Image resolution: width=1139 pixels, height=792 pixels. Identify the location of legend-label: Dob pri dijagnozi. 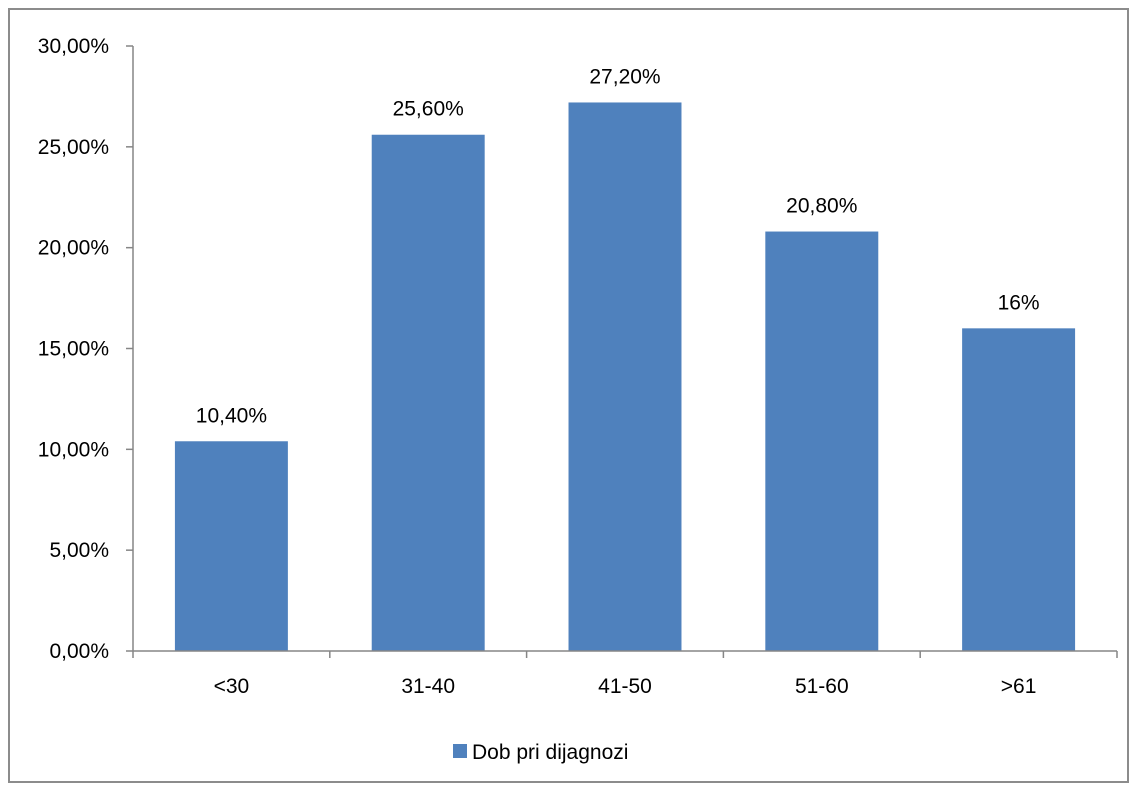
(550, 752).